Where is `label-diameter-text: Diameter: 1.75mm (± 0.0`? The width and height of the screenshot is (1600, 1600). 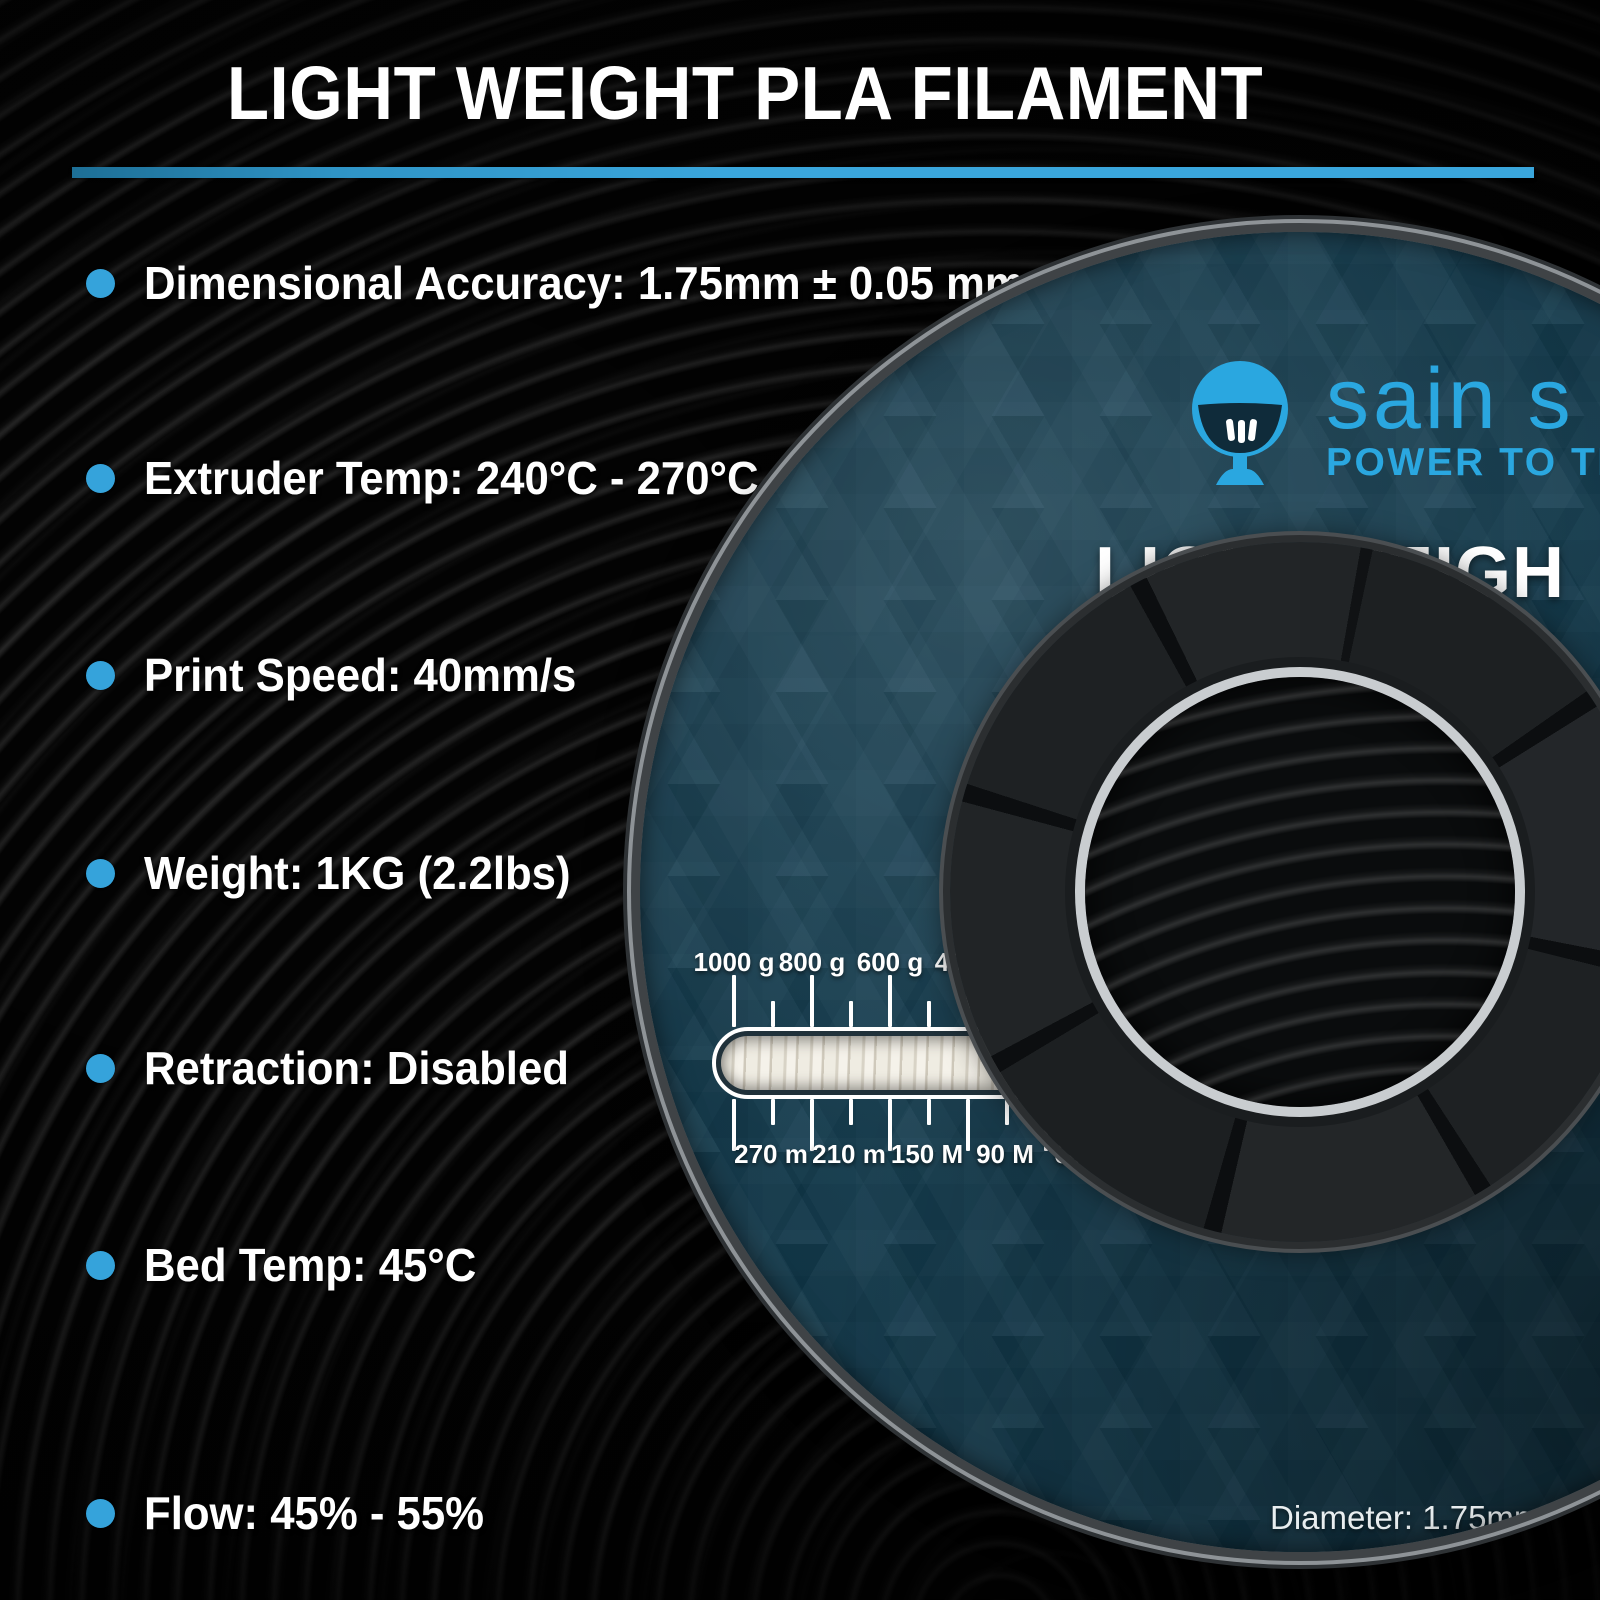
label-diameter-text: Diameter: 1.75mm (± 0.0 is located at coordinates (1435, 1517).